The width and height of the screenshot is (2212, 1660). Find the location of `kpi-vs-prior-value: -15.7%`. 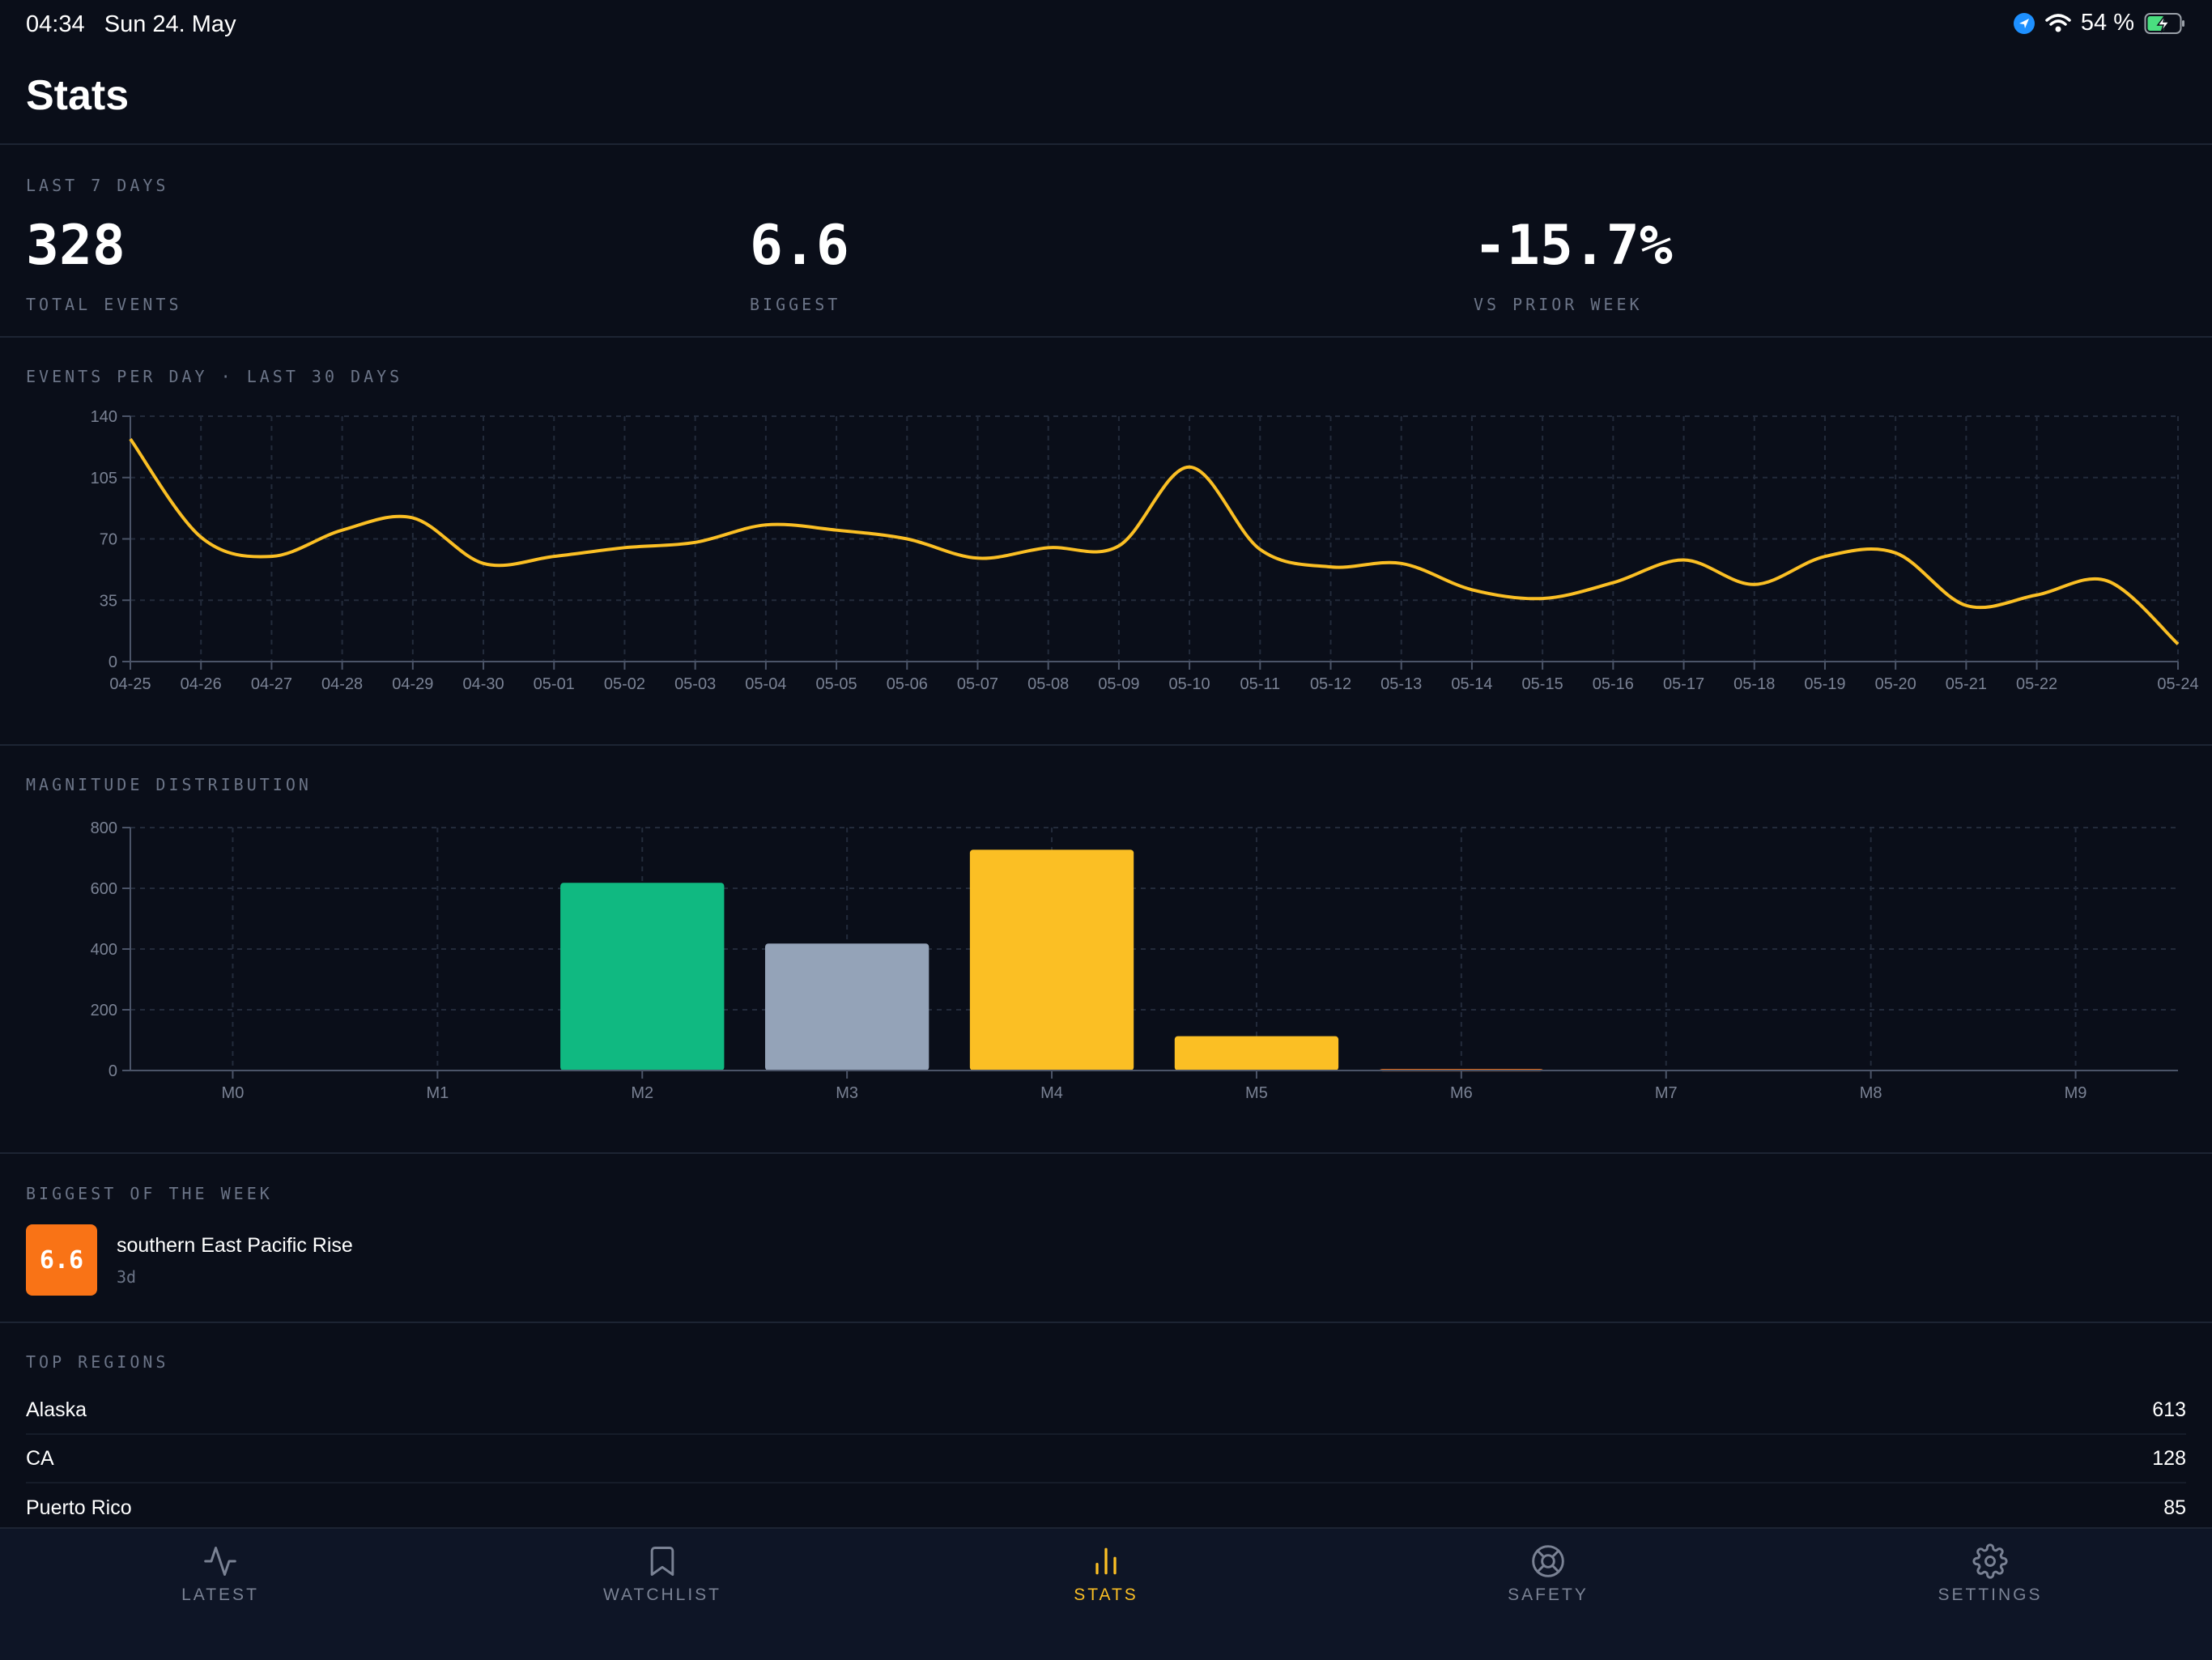

kpi-vs-prior-value: -15.7% is located at coordinates (1574, 246).